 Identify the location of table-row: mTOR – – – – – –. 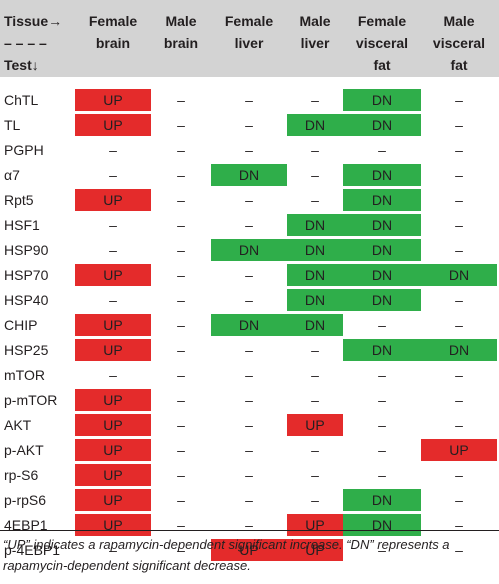
(249, 375).